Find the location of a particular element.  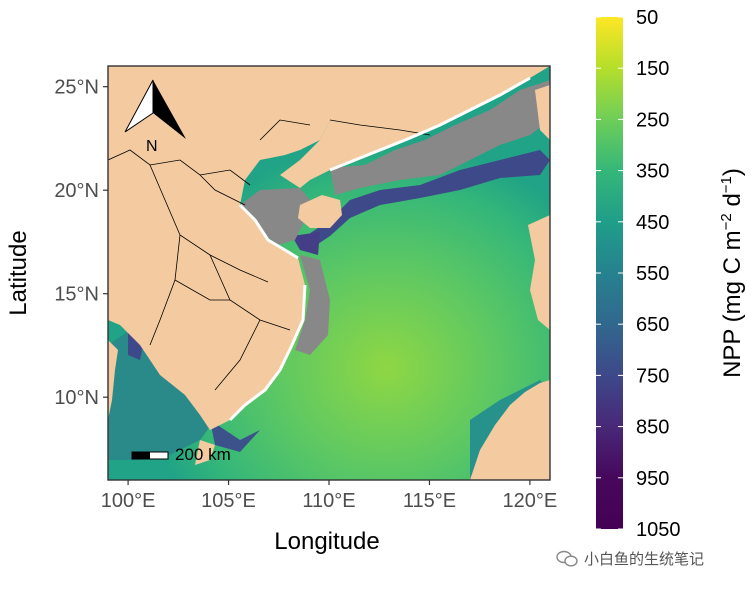

colorbar-ticks: 50 150 250 350 450 550 650 750 850 950 1050 is located at coordinates (638, 274).